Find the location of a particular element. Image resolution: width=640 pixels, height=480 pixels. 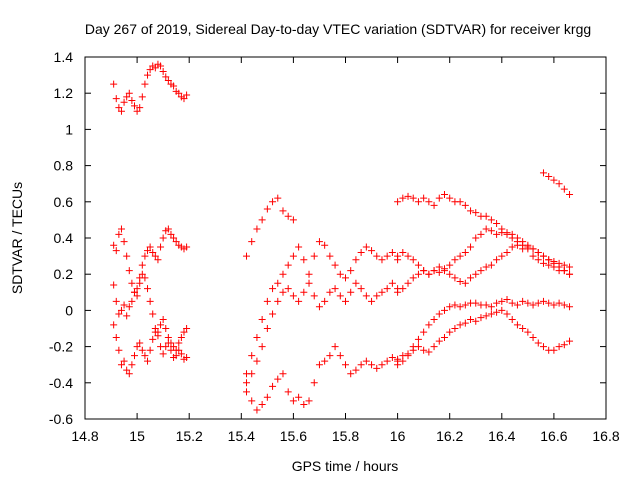

y-tick-label: 1.2 is located at coordinates (64, 93).